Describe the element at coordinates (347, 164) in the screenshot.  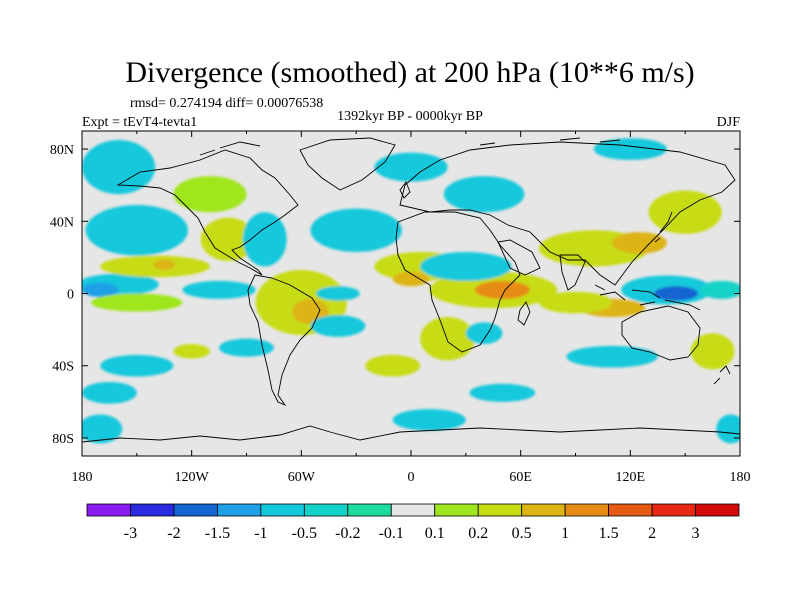
I see `greenland-coast` at that location.